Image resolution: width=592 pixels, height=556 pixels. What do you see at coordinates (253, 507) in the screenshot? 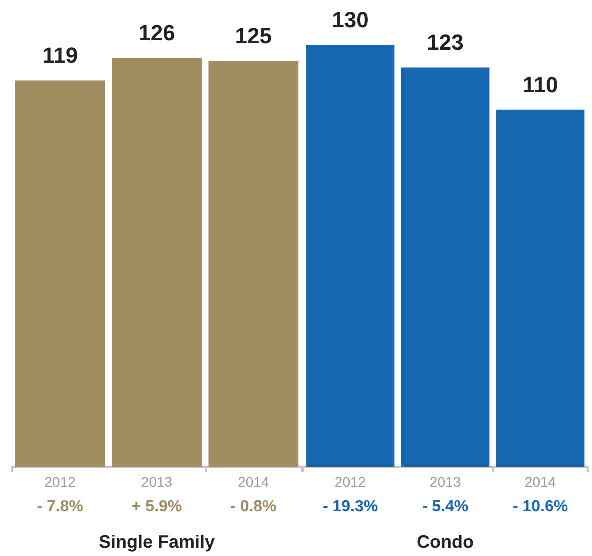
I see `text: - 0.8%` at bounding box center [253, 507].